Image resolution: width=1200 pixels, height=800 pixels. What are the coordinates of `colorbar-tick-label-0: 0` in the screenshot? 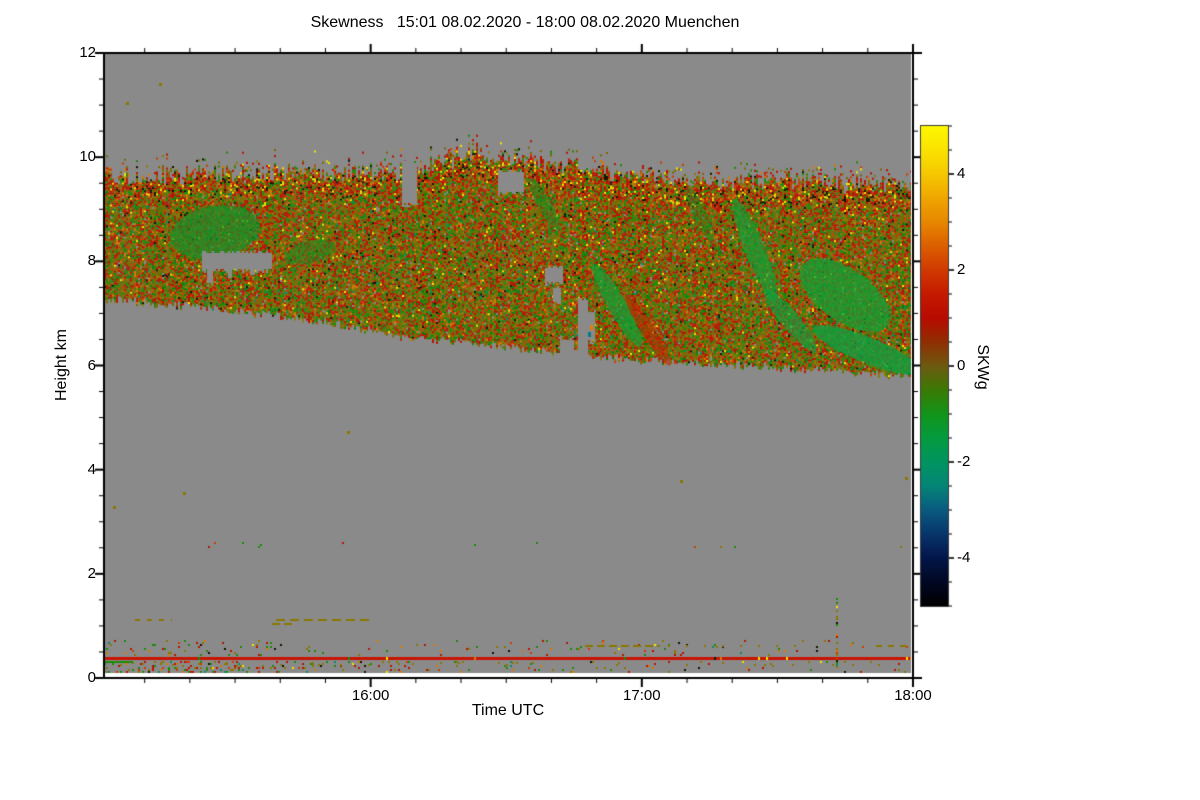 It's located at (961, 365).